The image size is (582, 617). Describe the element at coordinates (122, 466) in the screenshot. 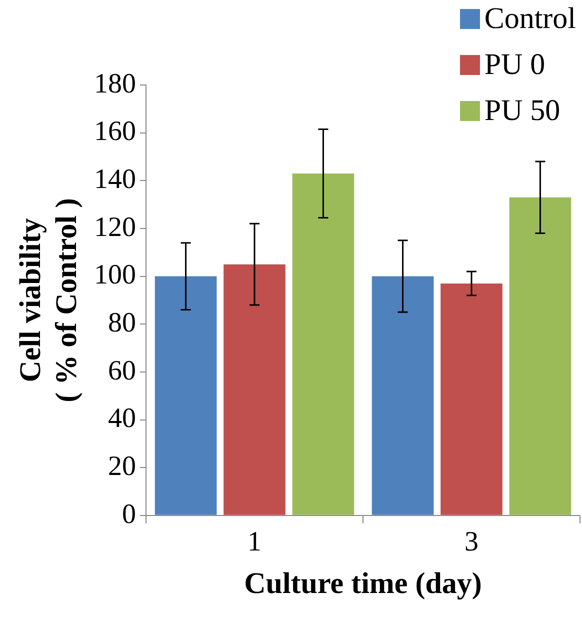

I see `y-tick-label: 20` at that location.